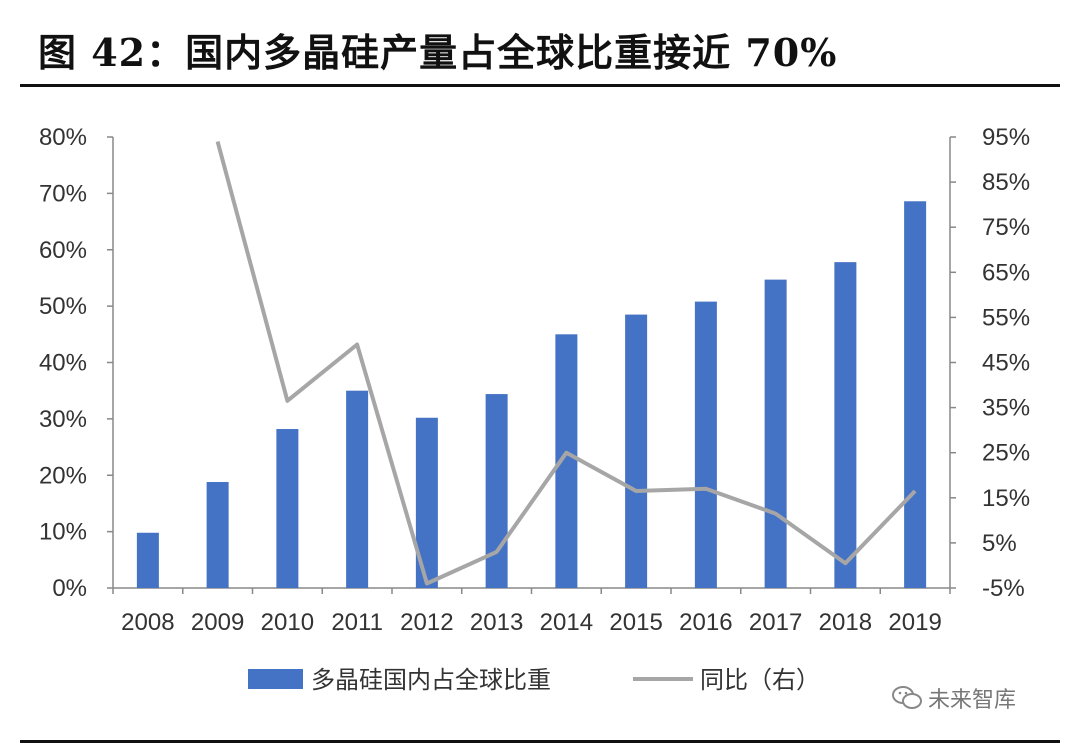 The image size is (1080, 747). Describe the element at coordinates (1006, 137) in the screenshot. I see `right-tick-label: 95%` at that location.